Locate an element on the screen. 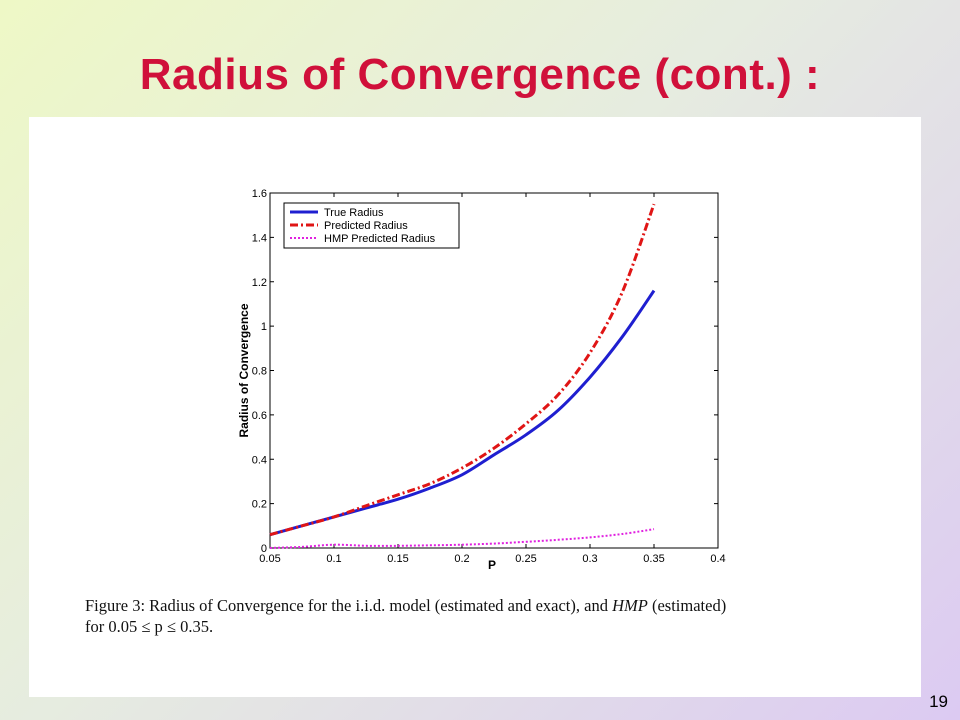 The width and height of the screenshot is (960, 720). series-line-true-radius is located at coordinates (462, 413).